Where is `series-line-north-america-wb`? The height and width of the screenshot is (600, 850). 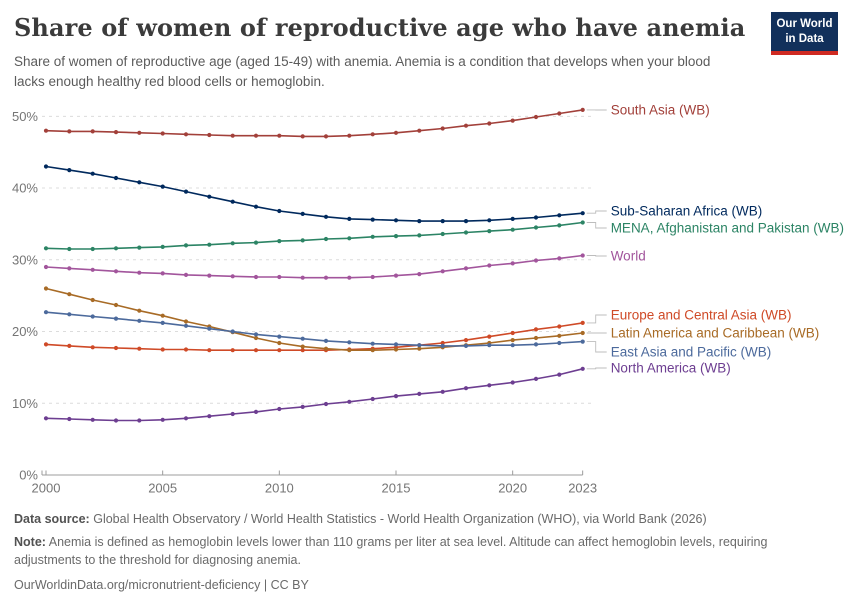 series-line-north-america-wb is located at coordinates (314, 395).